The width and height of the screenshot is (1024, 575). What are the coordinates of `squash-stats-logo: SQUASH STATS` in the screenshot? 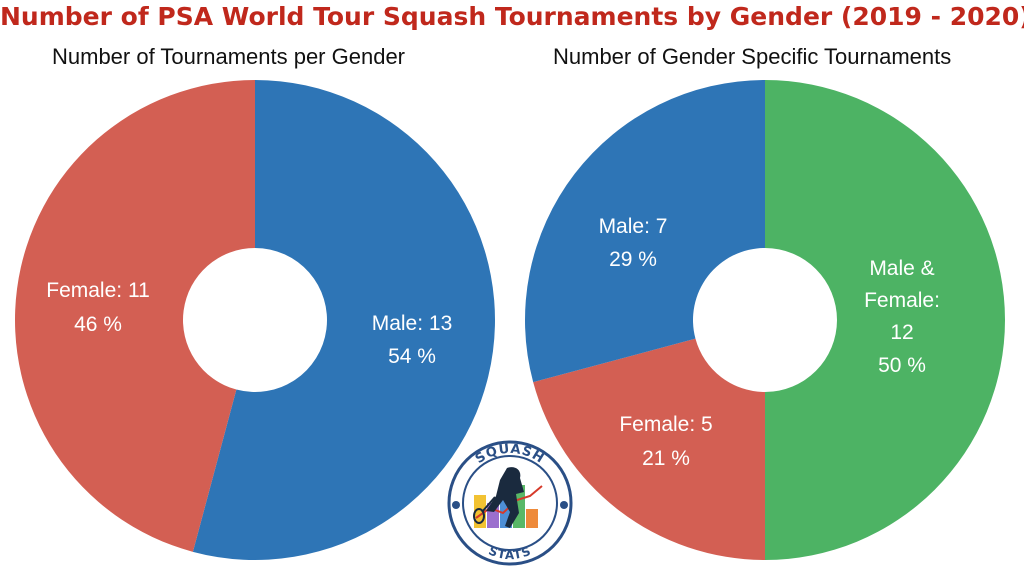 It's located at (510, 503).